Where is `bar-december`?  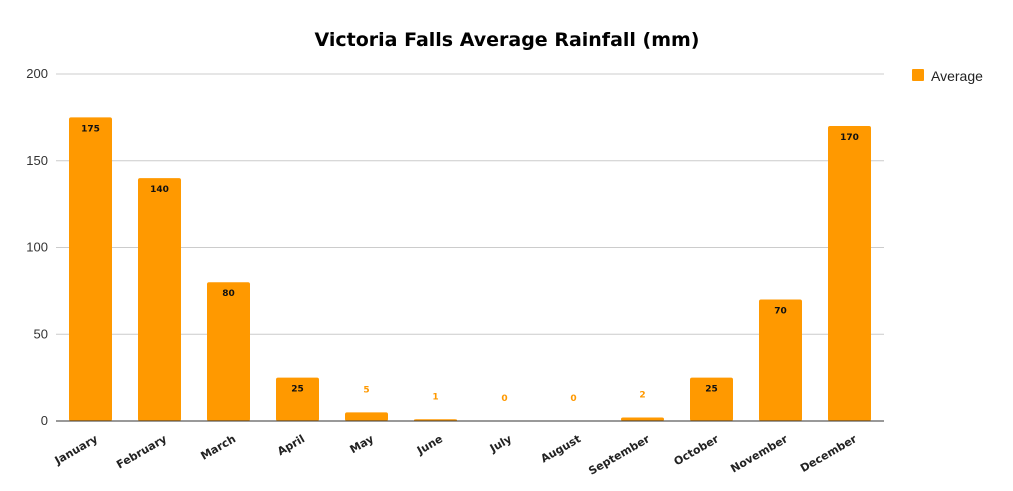
bar-december is located at coordinates (849, 274).